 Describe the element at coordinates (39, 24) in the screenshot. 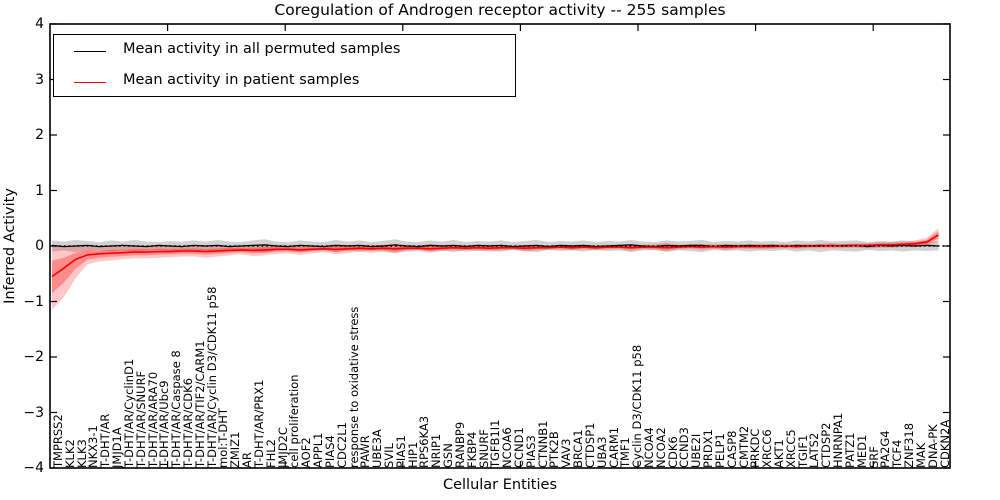

I see `y-tick-label: 4` at that location.